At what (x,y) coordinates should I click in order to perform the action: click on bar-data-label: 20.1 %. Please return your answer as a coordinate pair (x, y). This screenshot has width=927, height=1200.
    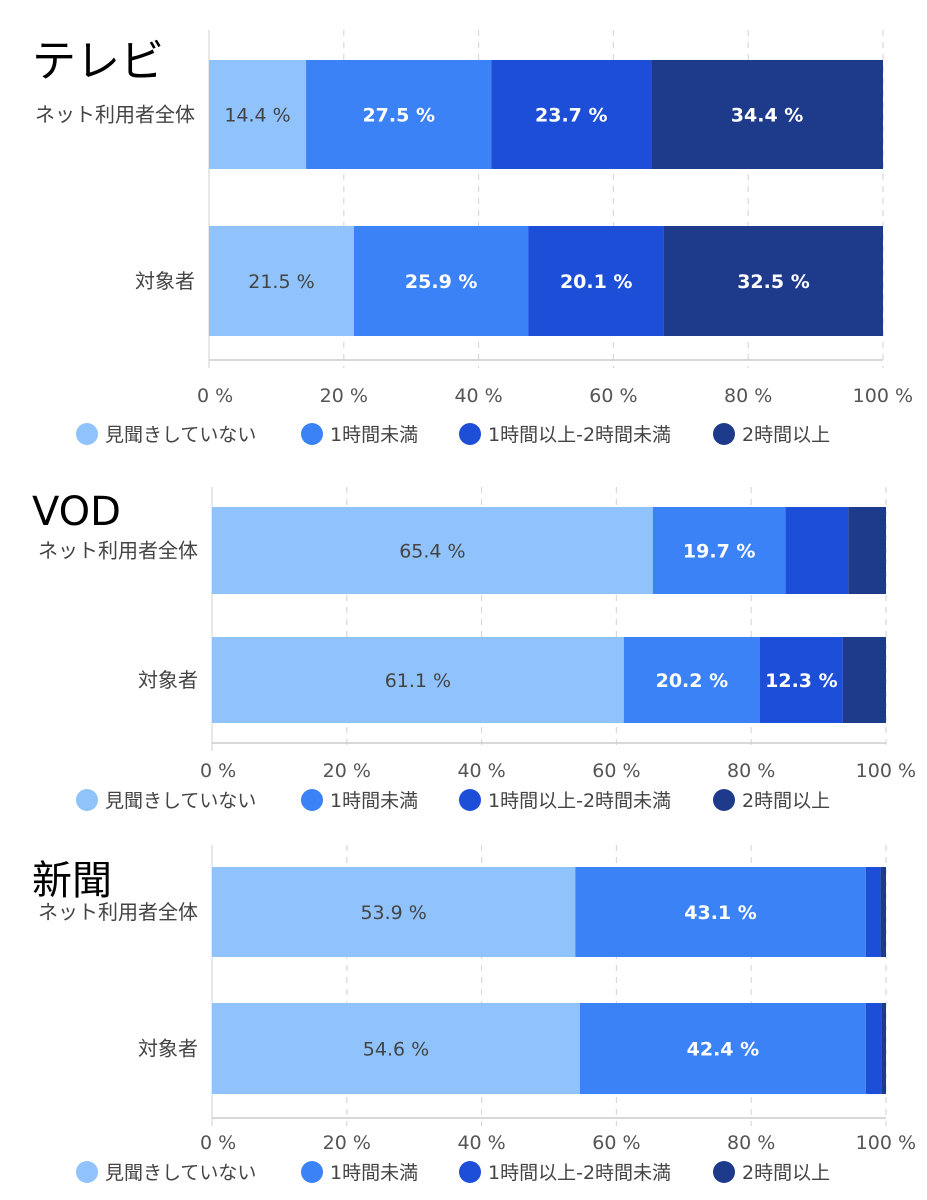
    Looking at the image, I should click on (596, 282).